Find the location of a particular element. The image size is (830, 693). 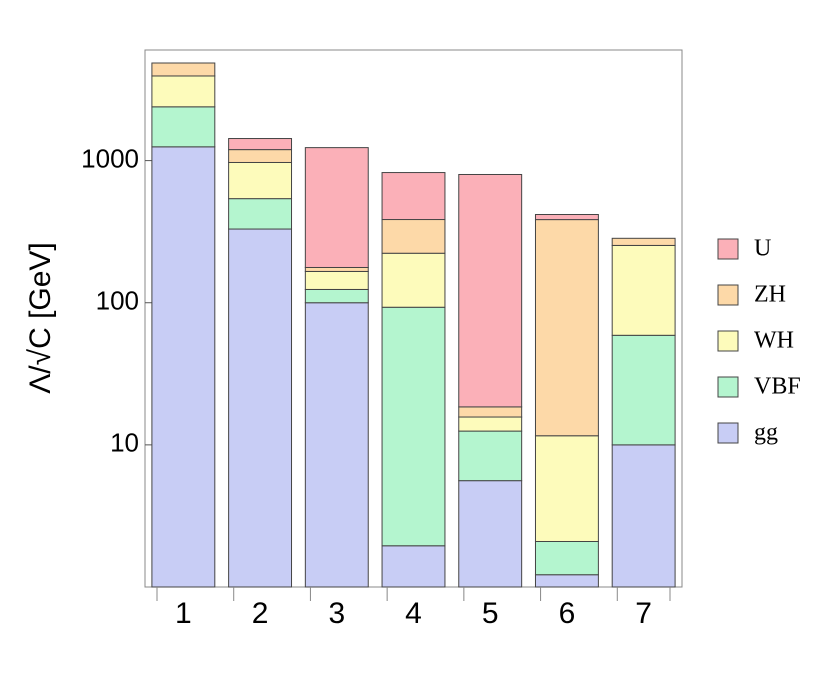

y-tick-label: 1000 is located at coordinates (110, 158).